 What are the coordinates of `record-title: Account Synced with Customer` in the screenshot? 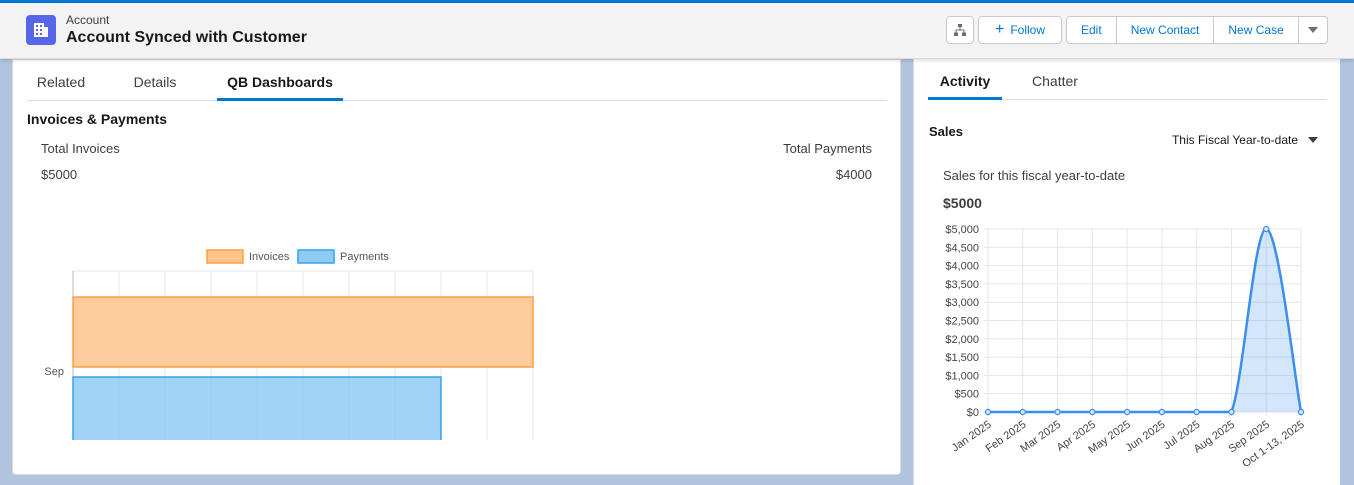 It's located at (186, 37).